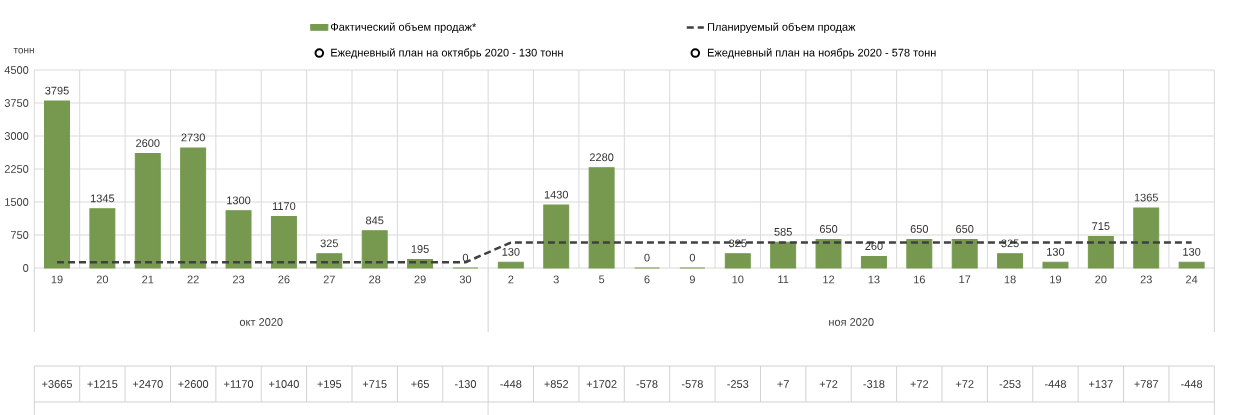 The image size is (1245, 415). What do you see at coordinates (148, 143) in the screenshot?
I see `data-label: 2600` at bounding box center [148, 143].